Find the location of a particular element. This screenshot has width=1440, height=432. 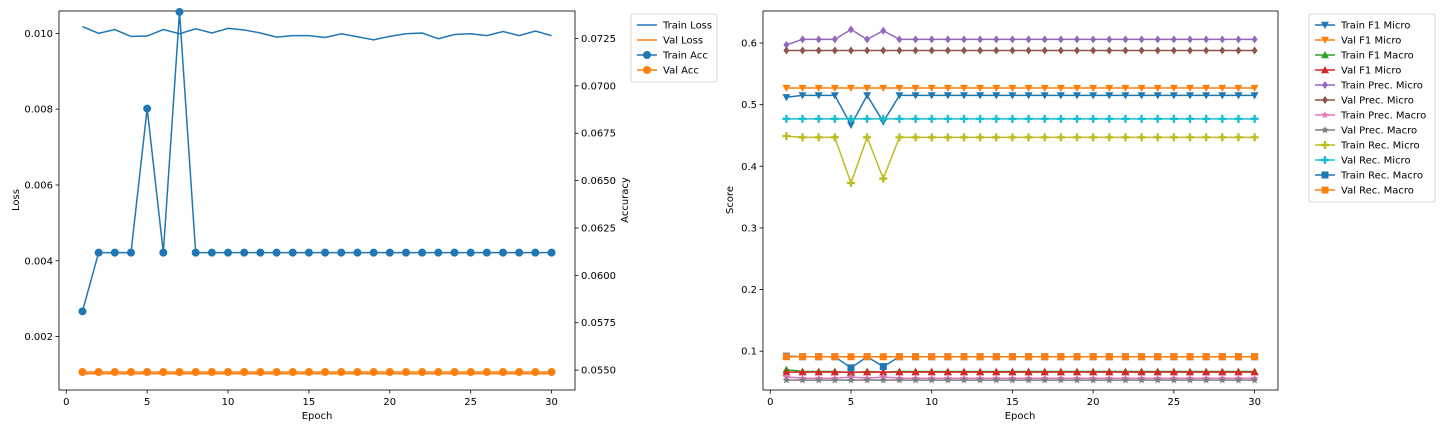

score-legend-entry-train-rec-macro: Train Rec. Macro is located at coordinates (1381, 176).